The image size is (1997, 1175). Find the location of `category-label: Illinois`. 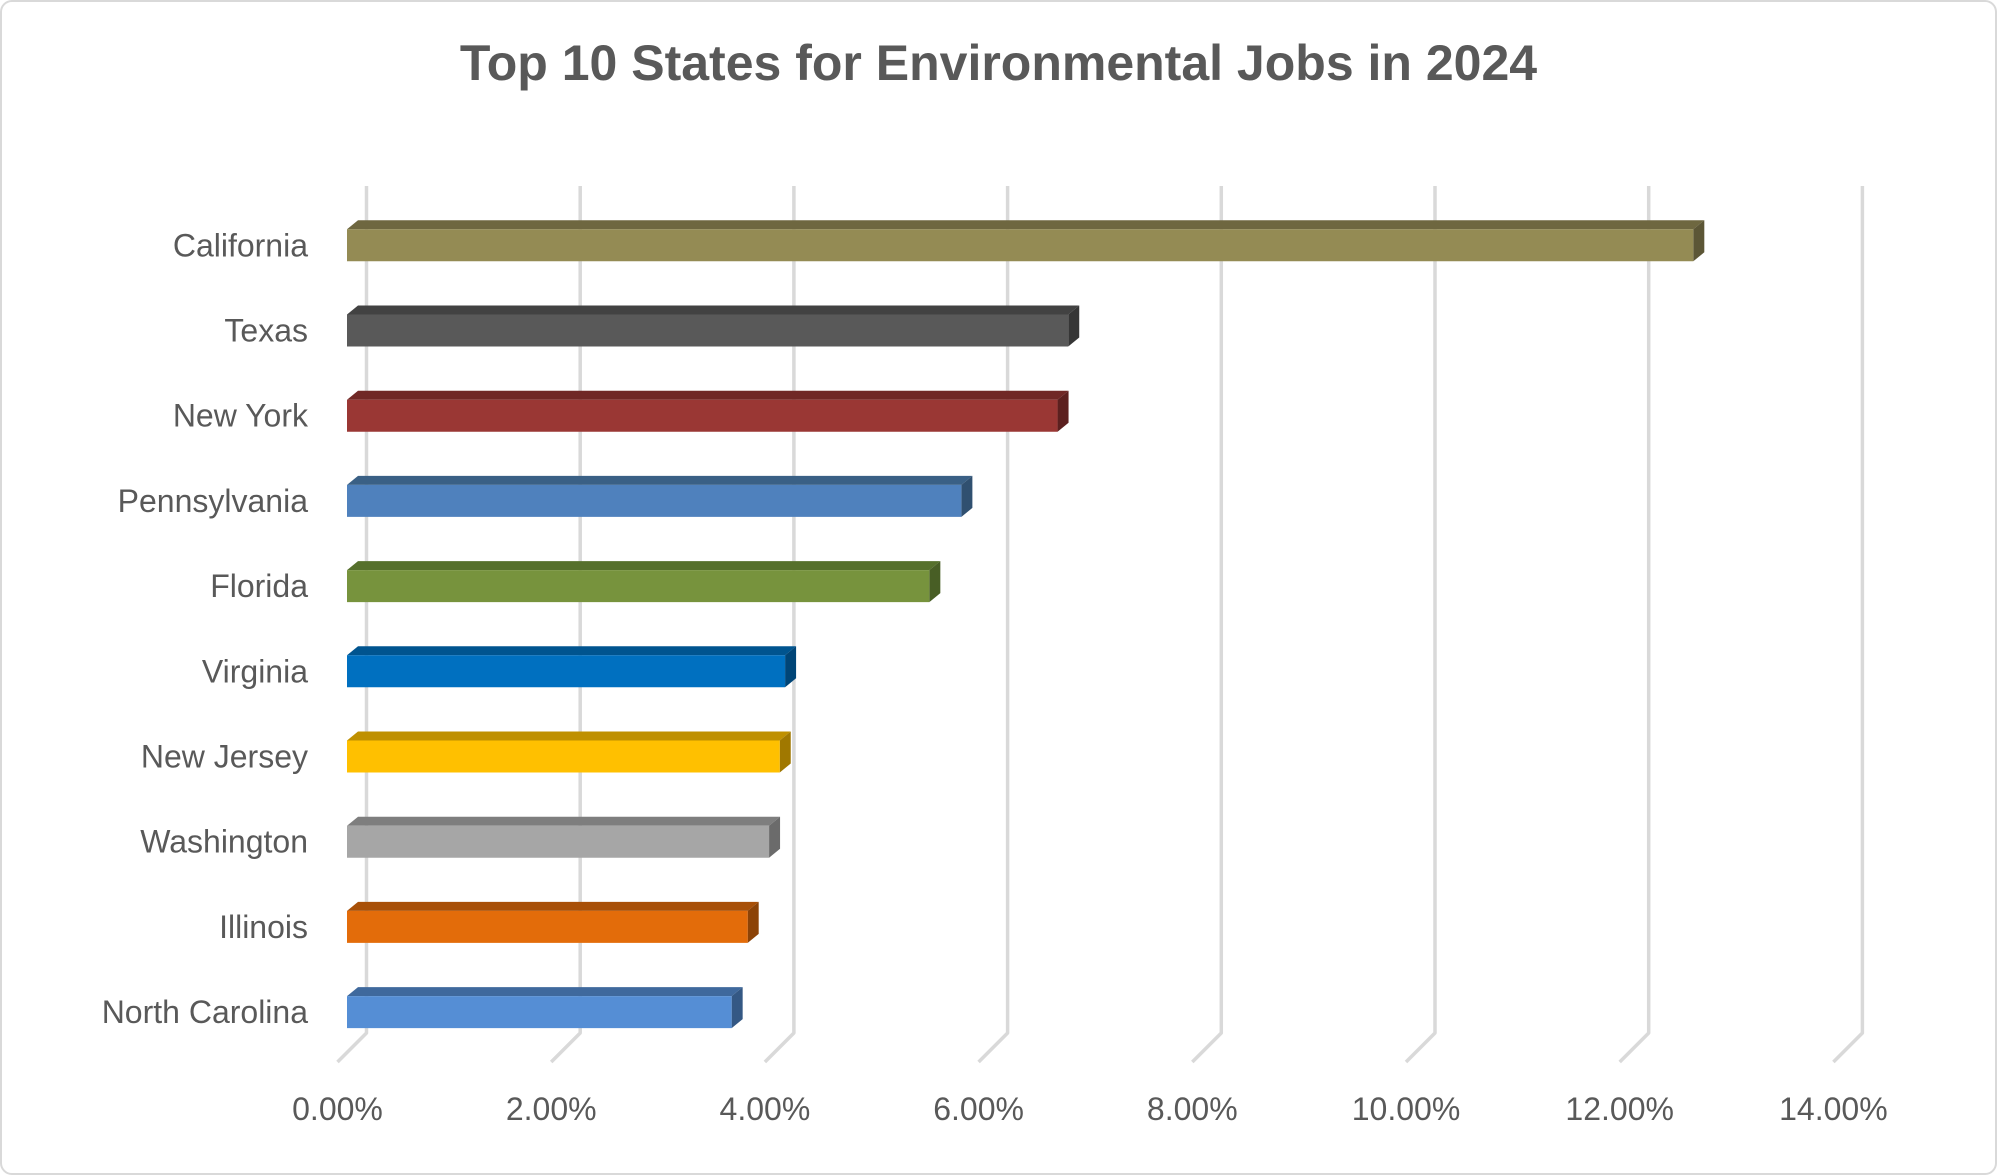

category-label: Illinois is located at coordinates (263, 927).